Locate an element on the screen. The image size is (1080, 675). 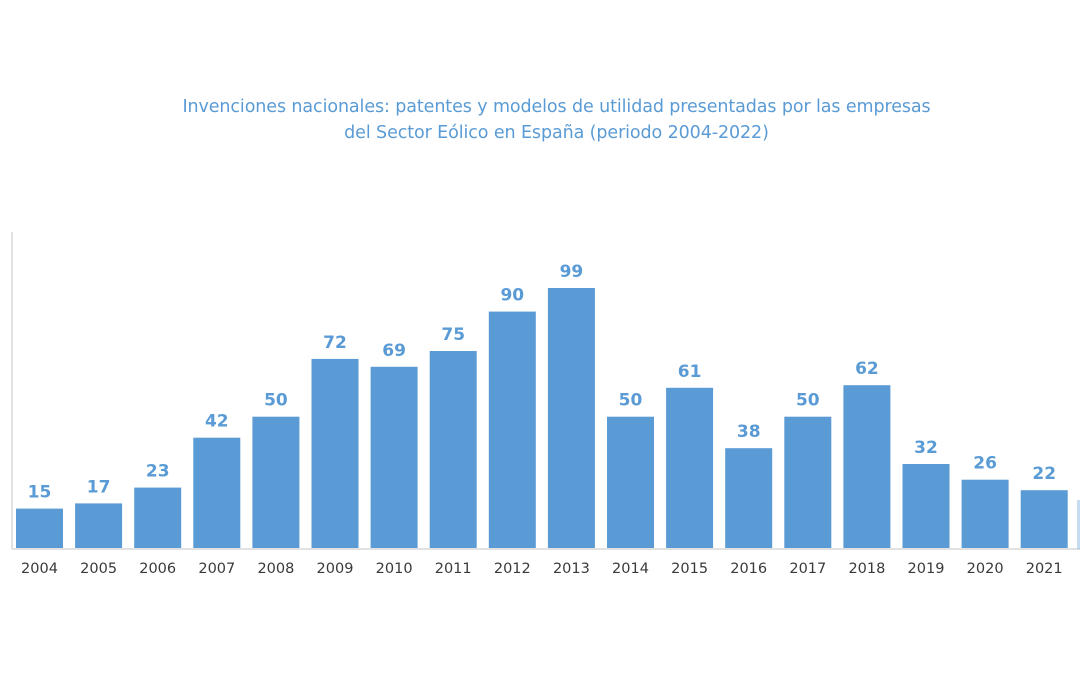
bar-2014 is located at coordinates (630, 482).